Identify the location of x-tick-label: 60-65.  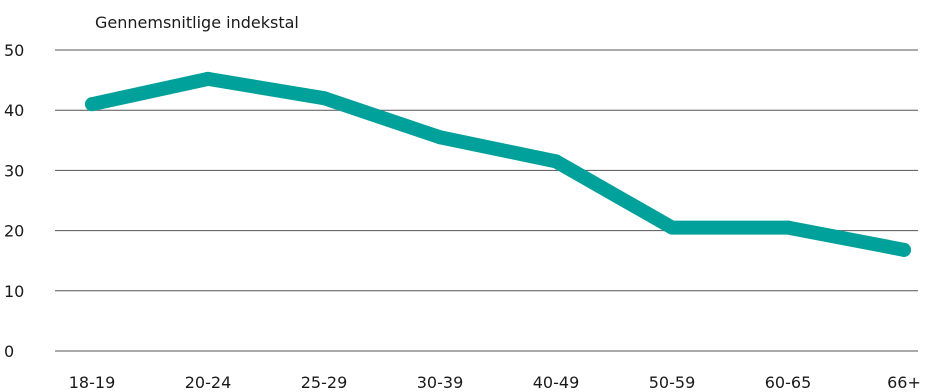
(788, 382).